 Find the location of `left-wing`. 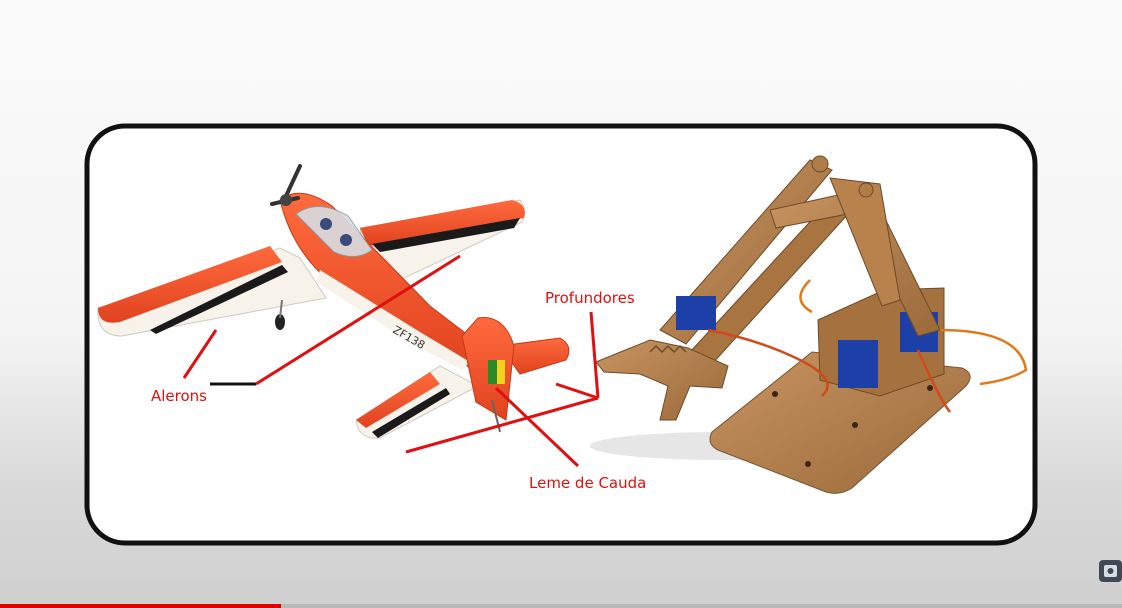

left-wing is located at coordinates (212, 292).